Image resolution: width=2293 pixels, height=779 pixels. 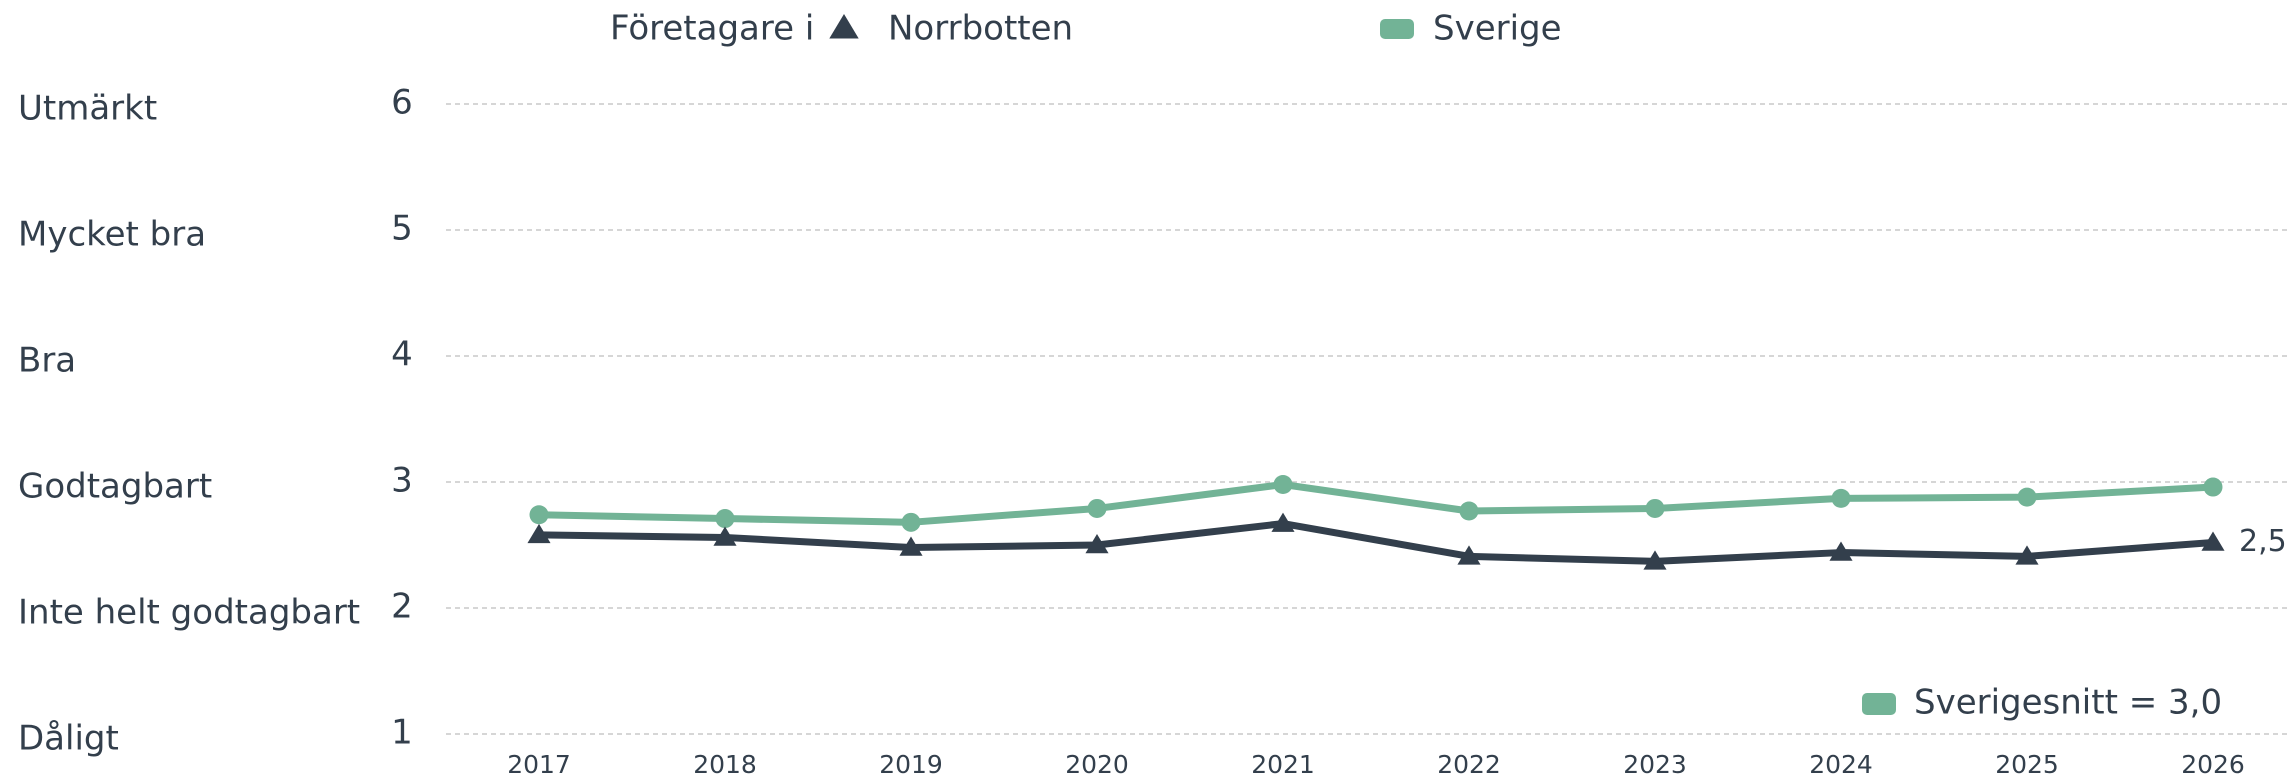 What do you see at coordinates (2027, 764) in the screenshot?
I see `x-tick-label: 2025` at bounding box center [2027, 764].